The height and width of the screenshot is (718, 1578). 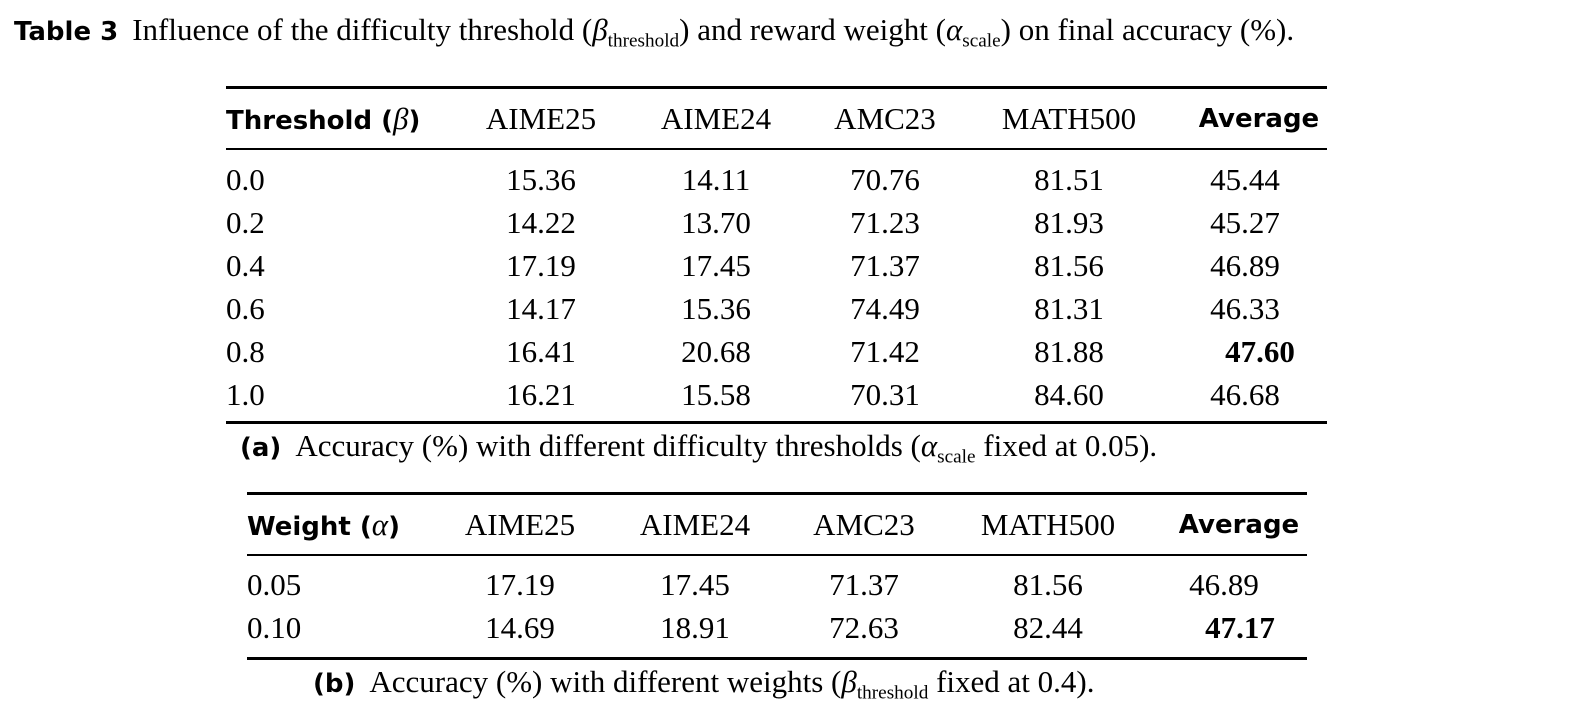 I want to click on cell: 13.70, so click(x=716, y=222).